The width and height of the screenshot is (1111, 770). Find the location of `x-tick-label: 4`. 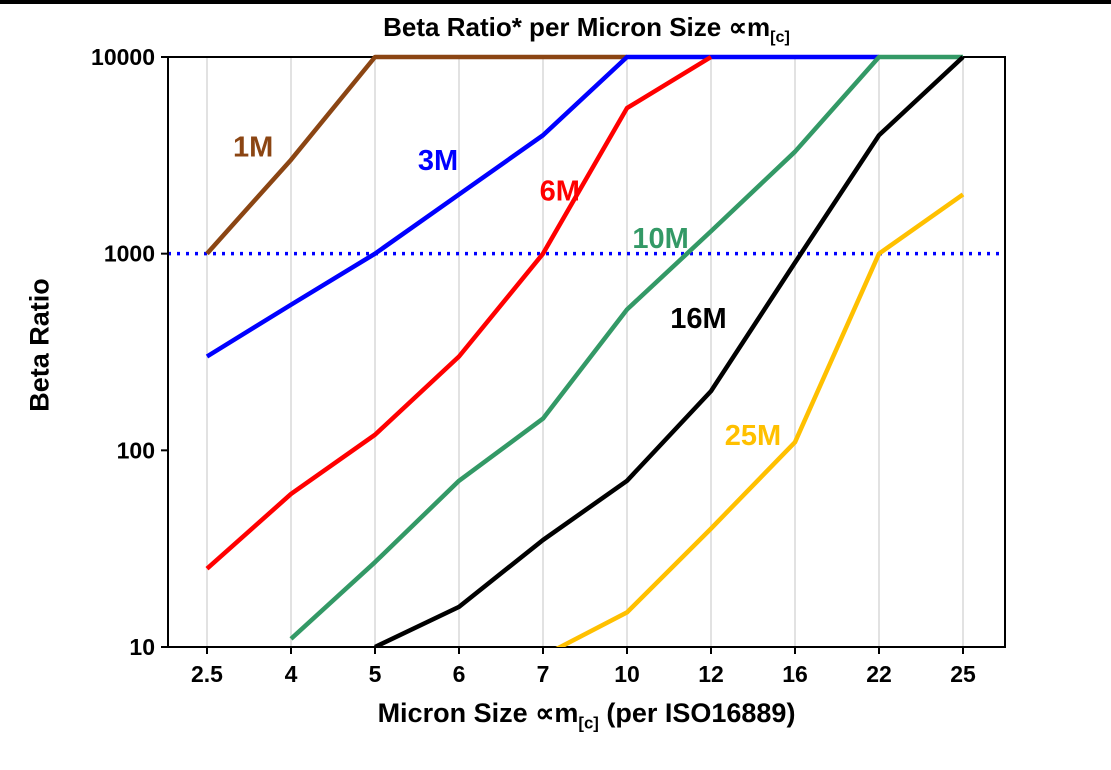

x-tick-label: 4 is located at coordinates (291, 674).